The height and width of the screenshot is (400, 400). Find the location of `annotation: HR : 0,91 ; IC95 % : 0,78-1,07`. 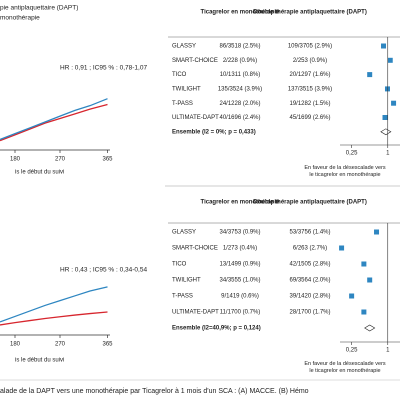

annotation: HR : 0,91 ; IC95 % : 0,78-1,07 is located at coordinates (103, 68).